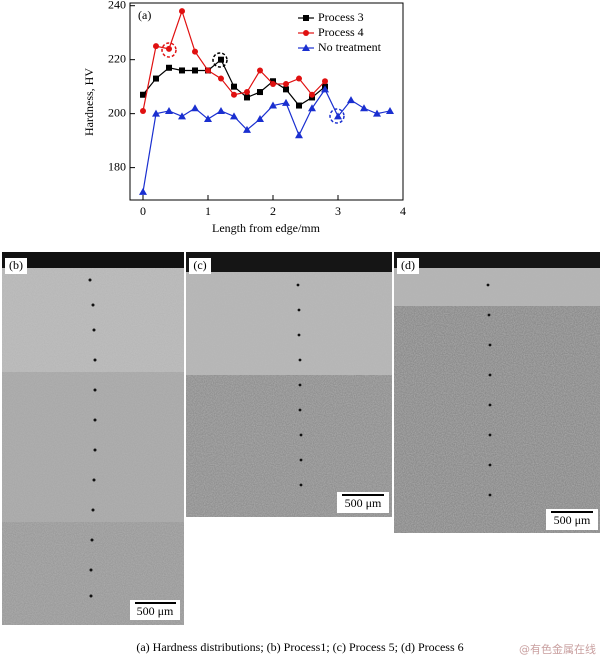 The image size is (600, 660). Describe the element at coordinates (289, 384) in the screenshot. I see `micrograph-c: (c) 500 μm` at that location.